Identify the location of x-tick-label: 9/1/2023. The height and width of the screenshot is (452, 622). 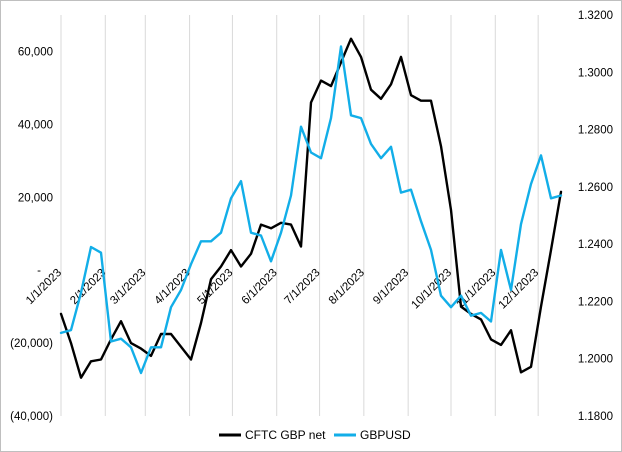
(391, 287).